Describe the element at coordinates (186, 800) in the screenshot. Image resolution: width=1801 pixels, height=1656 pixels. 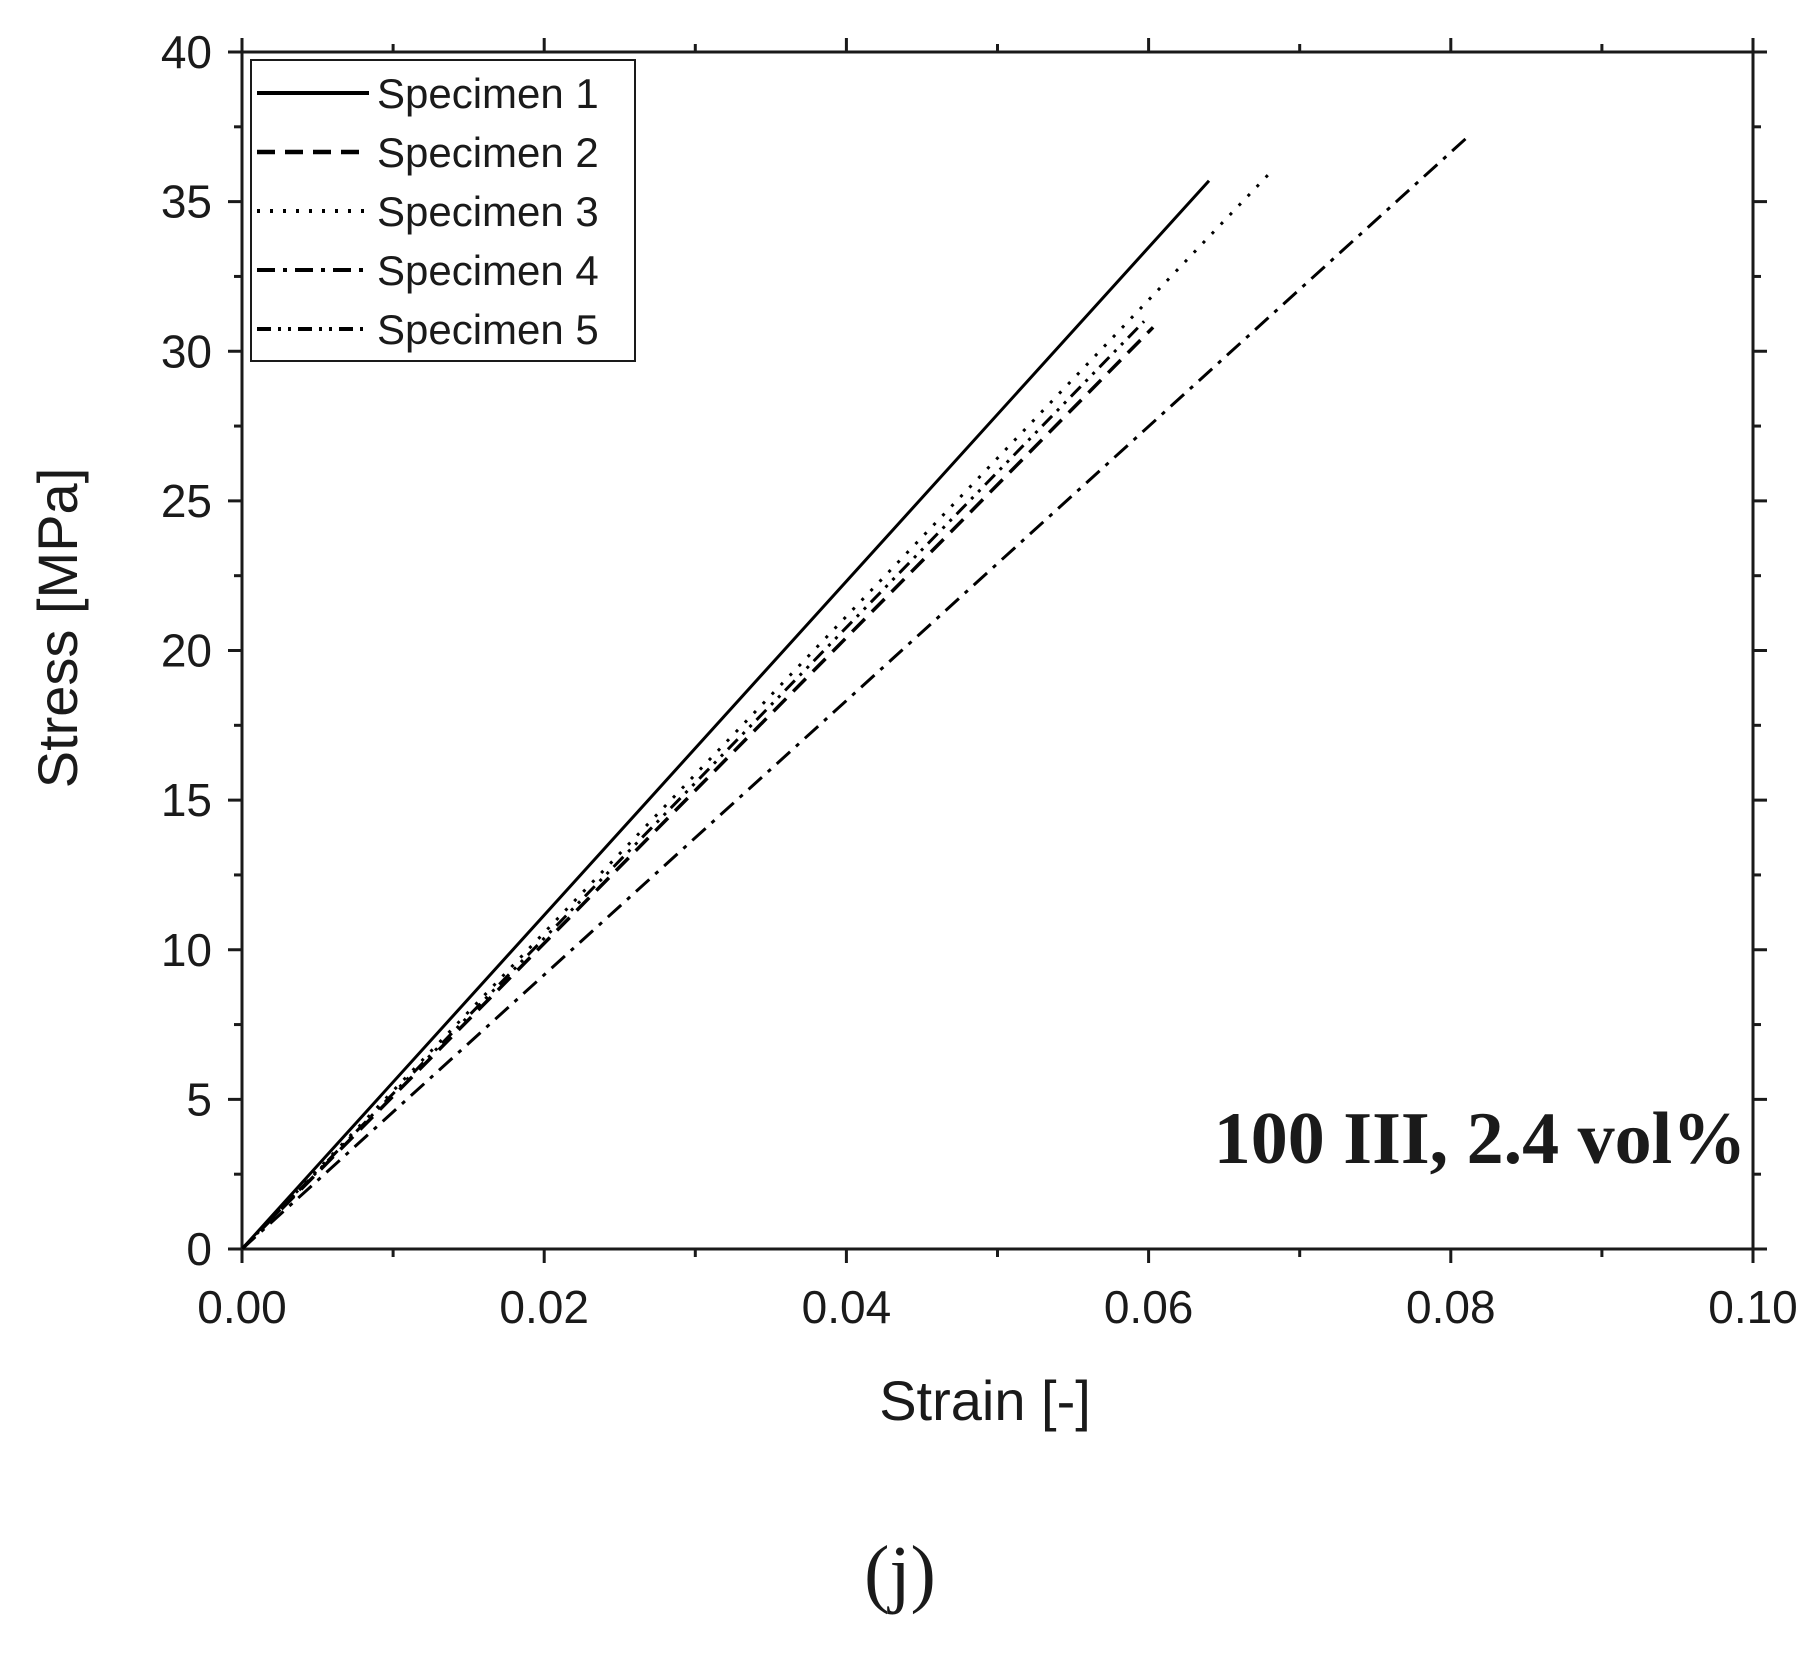
I see `y-tick-label: 15` at that location.